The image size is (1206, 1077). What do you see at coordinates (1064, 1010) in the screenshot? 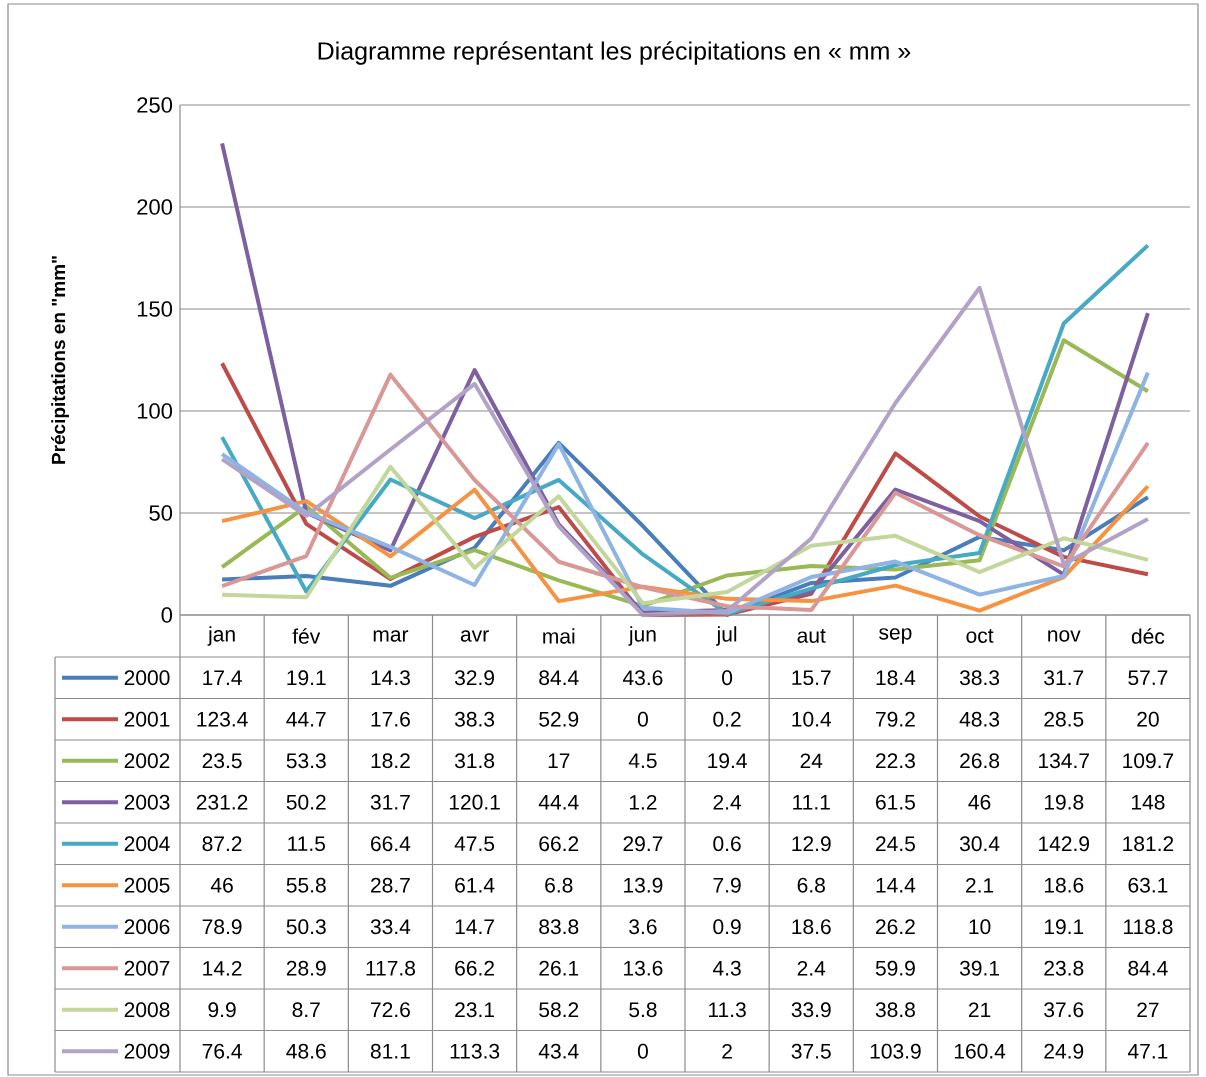
I see `data-label: 37.6` at bounding box center [1064, 1010].